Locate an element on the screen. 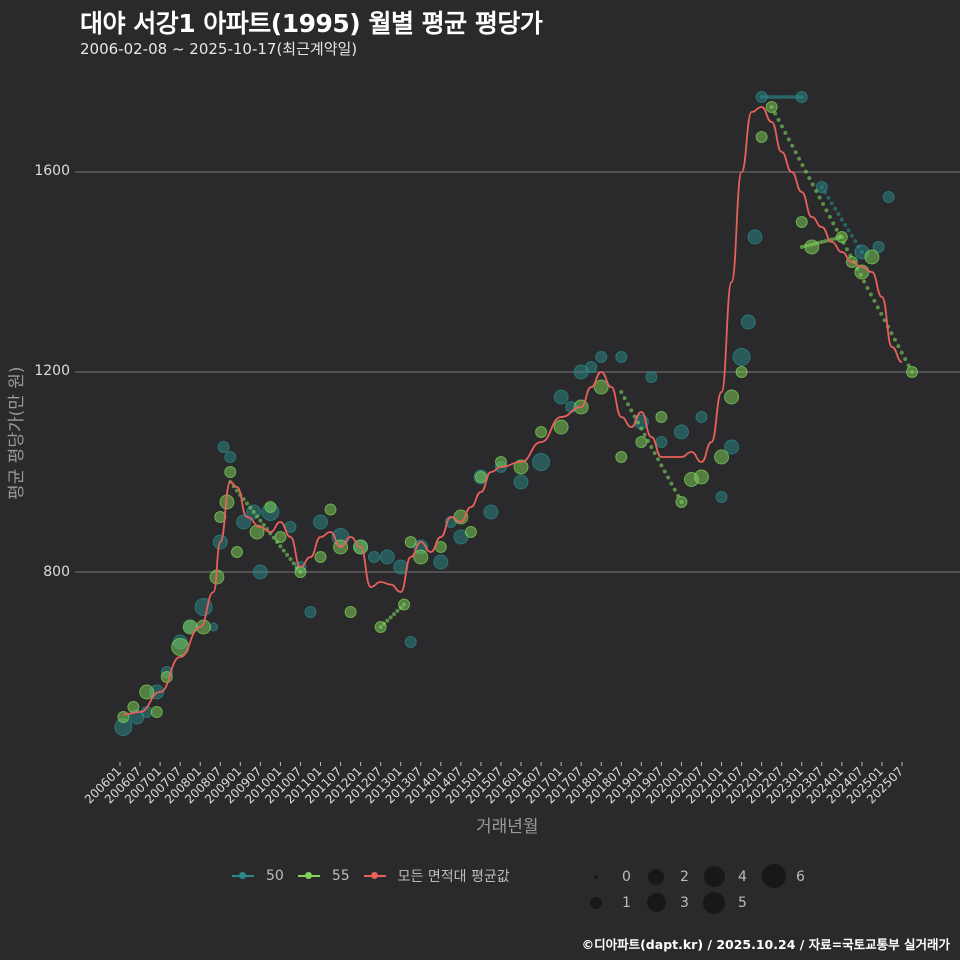 The width and height of the screenshot is (960, 960). size-5-icon is located at coordinates (714, 903).